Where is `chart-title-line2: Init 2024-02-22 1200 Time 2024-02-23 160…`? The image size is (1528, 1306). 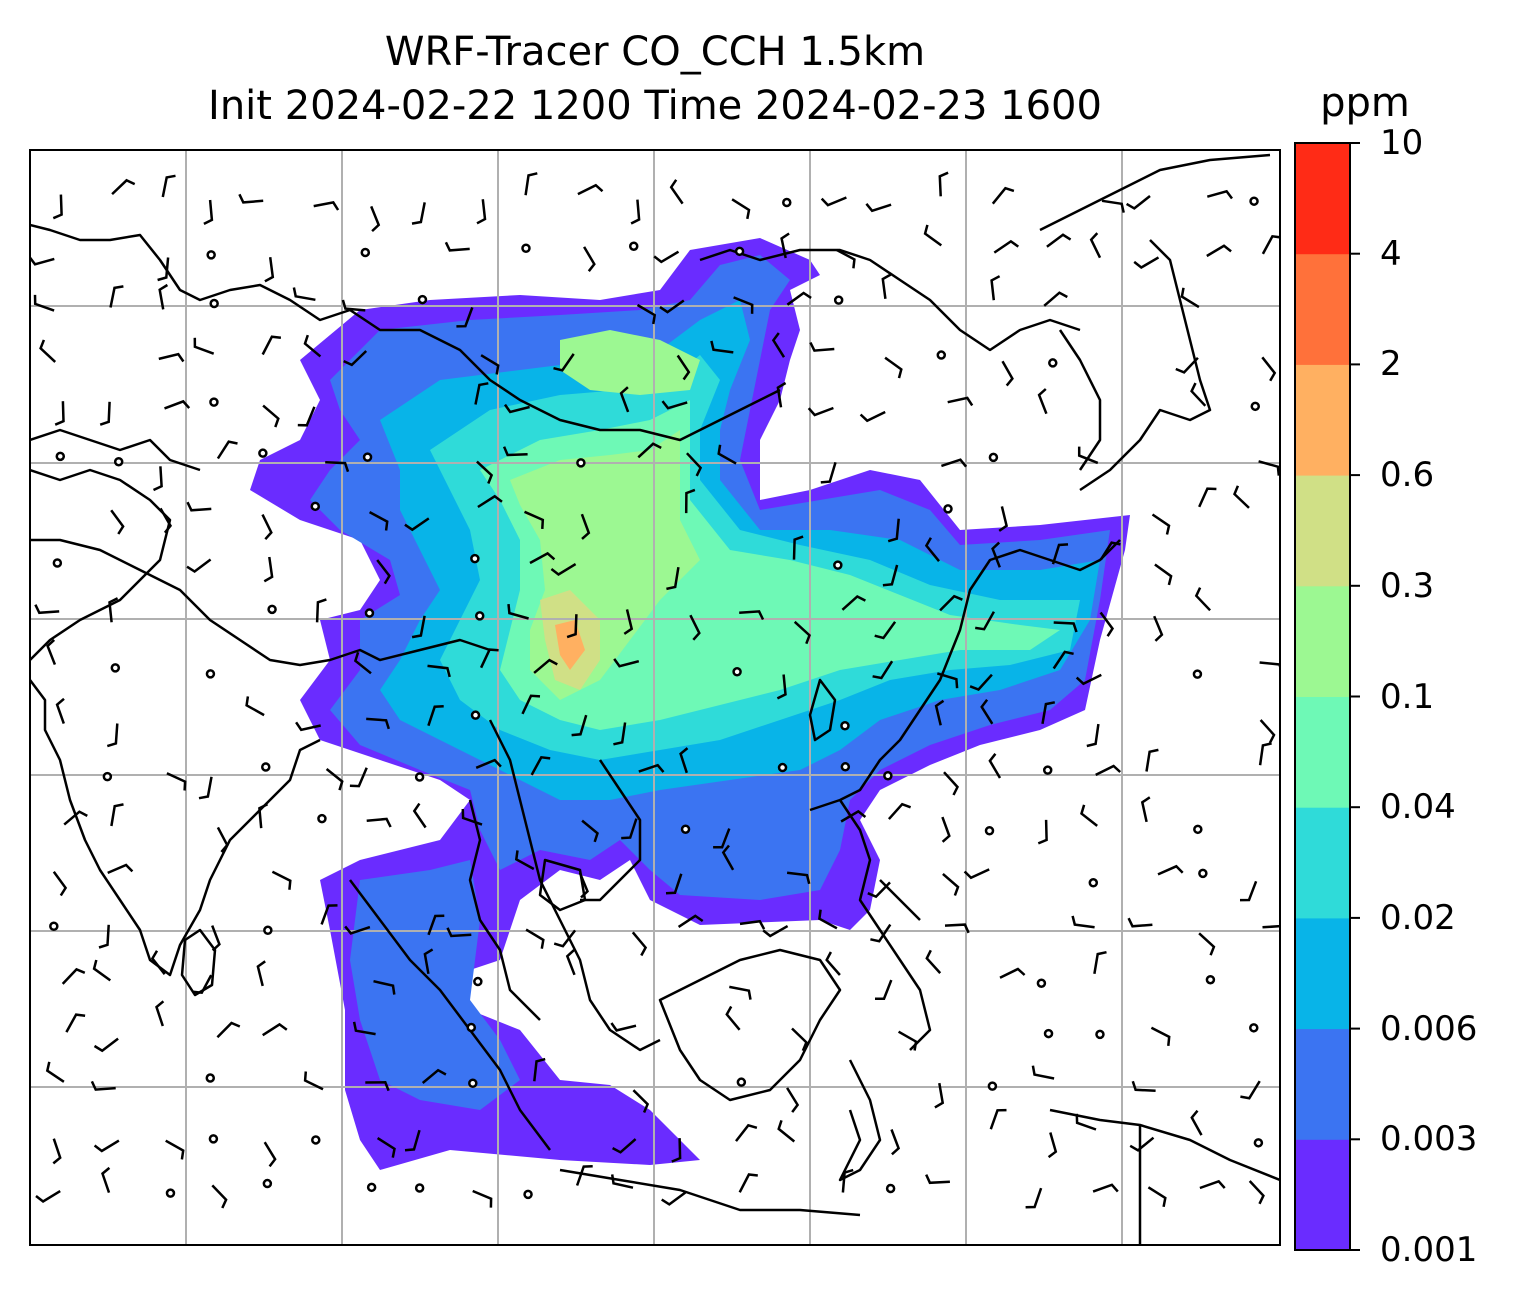
chart-title-line2: Init 2024-02-22 1200 Time 2024-02-23 160… is located at coordinates (655, 106).